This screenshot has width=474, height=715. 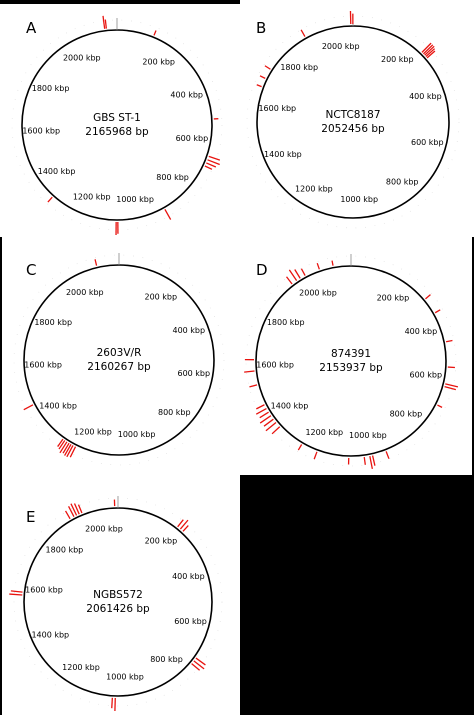 I want to click on panel-letter: B, so click(x=261, y=28).